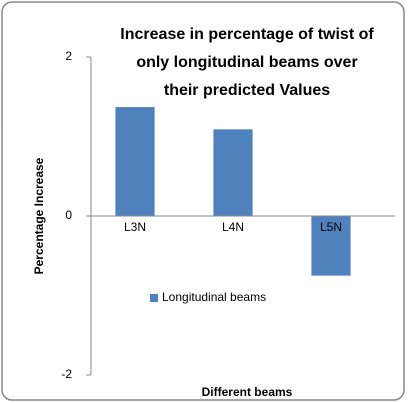 This screenshot has height=403, width=408. Describe the element at coordinates (135, 227) in the screenshot. I see `x-tick-label: L3N` at that location.